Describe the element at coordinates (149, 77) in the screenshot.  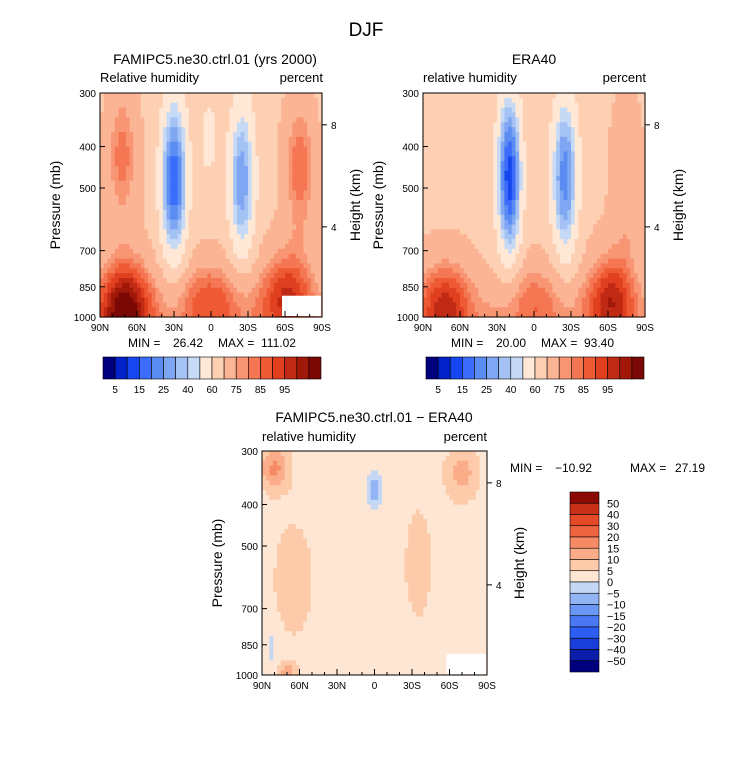
I see `variable-label: Relative humidity` at that location.